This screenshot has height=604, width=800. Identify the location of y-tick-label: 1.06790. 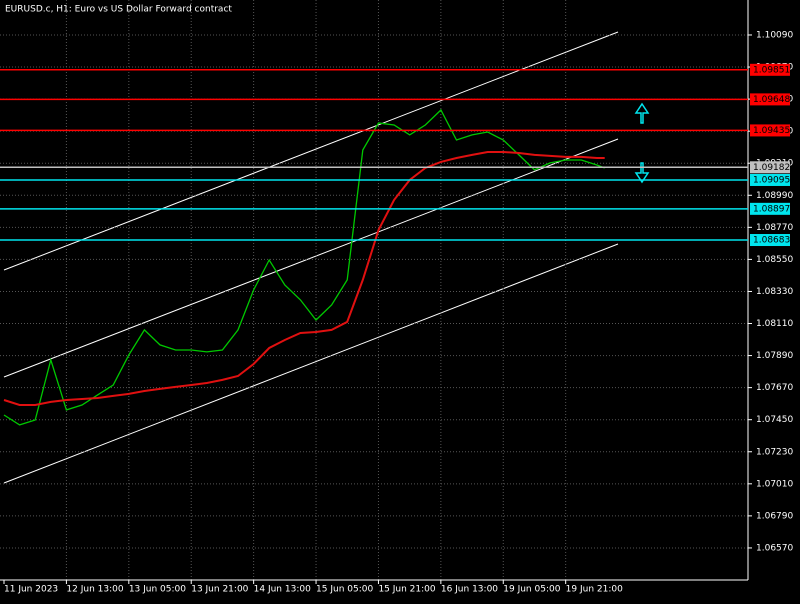
(774, 516).